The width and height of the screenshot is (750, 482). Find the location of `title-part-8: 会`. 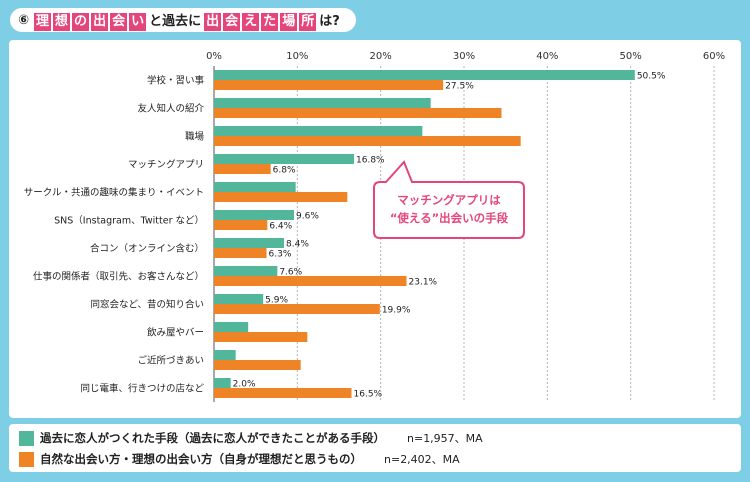

title-part-8: 会 is located at coordinates (232, 21).